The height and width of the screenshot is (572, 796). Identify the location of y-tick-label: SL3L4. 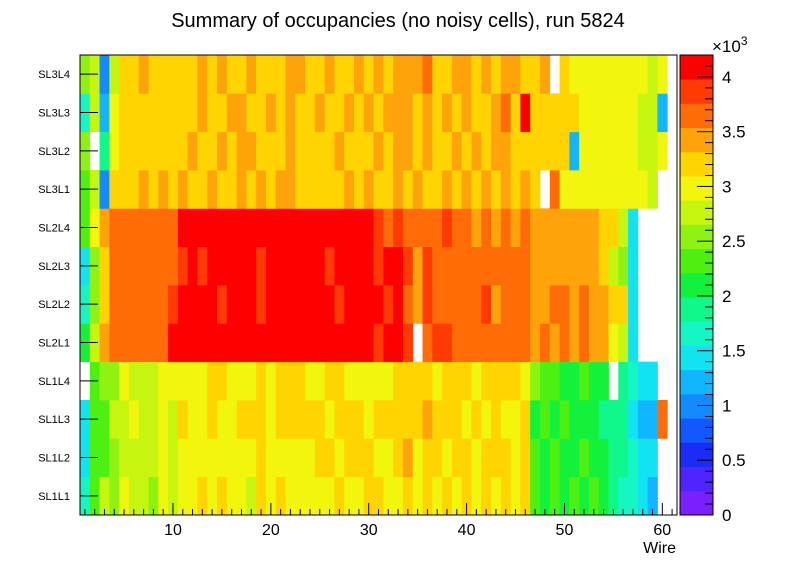
(54, 75).